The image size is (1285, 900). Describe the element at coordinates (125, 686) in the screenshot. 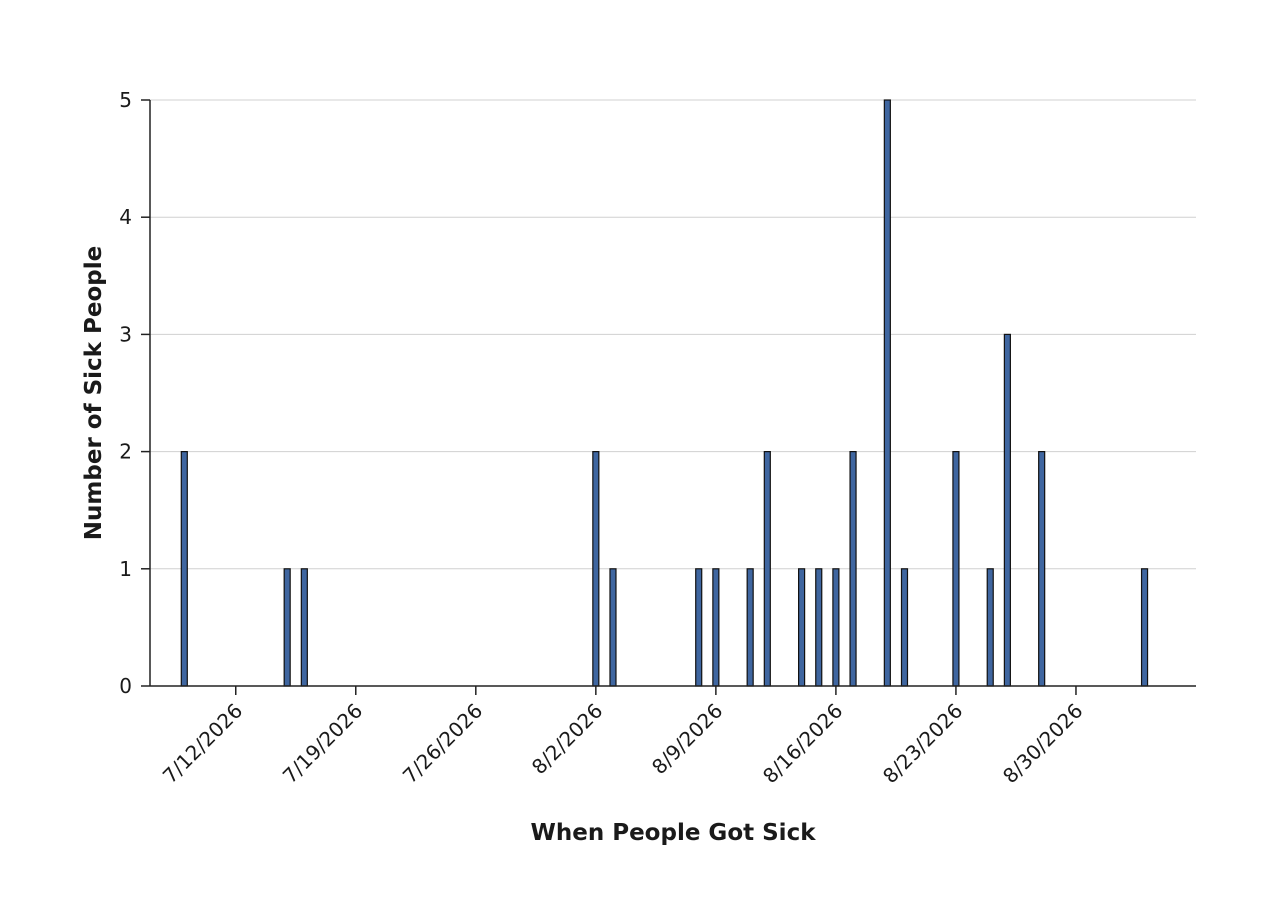

I see `y-tick-label: 0` at that location.